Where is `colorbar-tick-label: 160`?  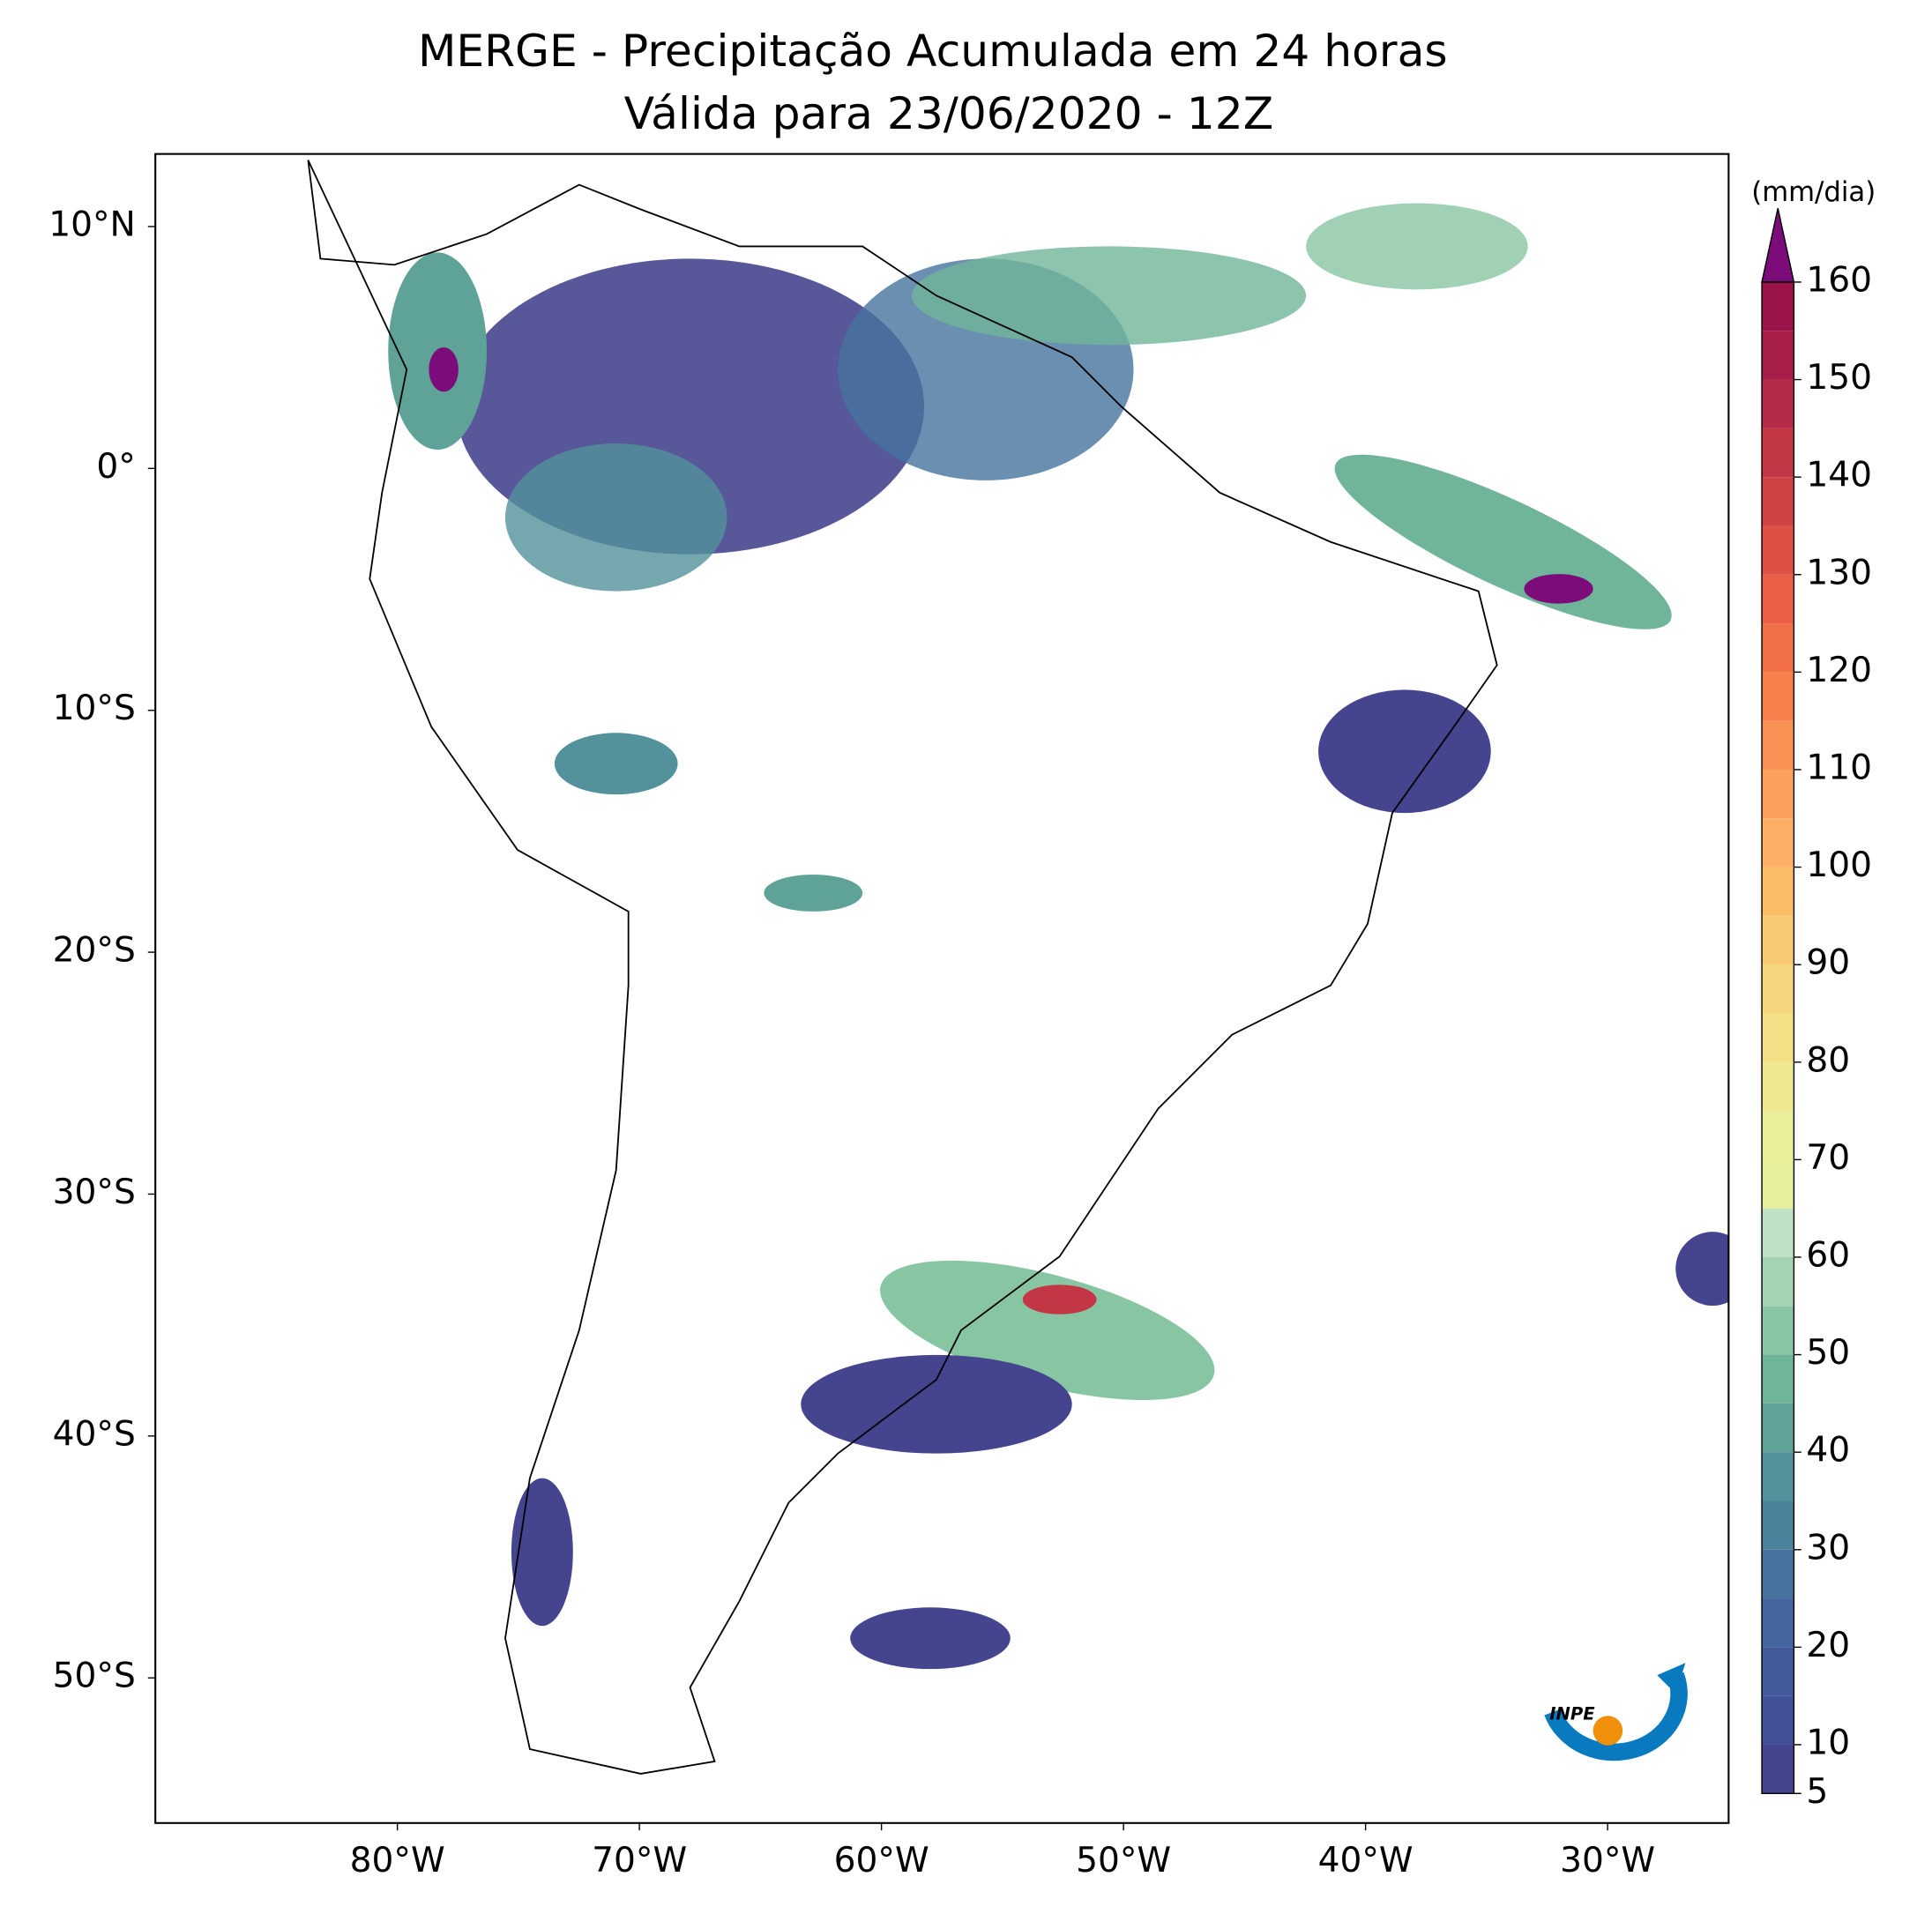
colorbar-tick-label: 160 is located at coordinates (1839, 280).